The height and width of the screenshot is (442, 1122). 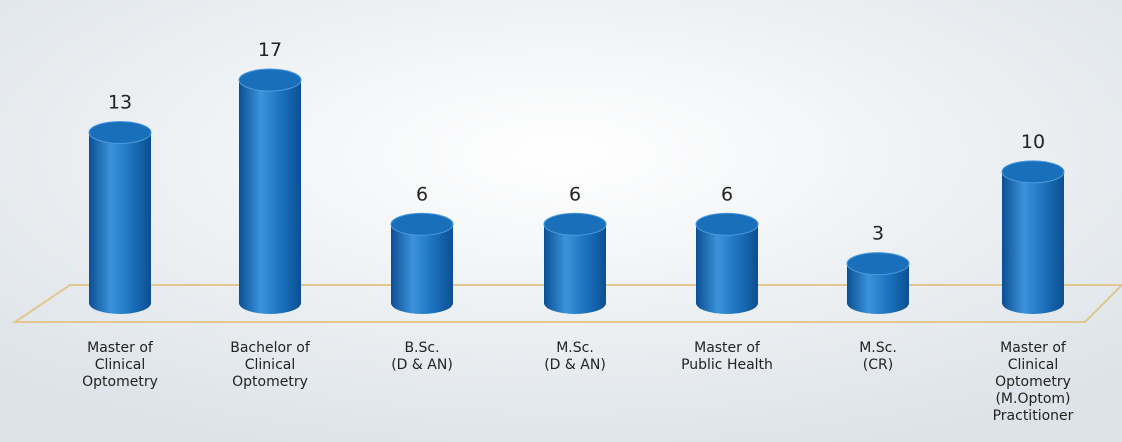 What do you see at coordinates (120, 102) in the screenshot?
I see `value-label: 13` at bounding box center [120, 102].